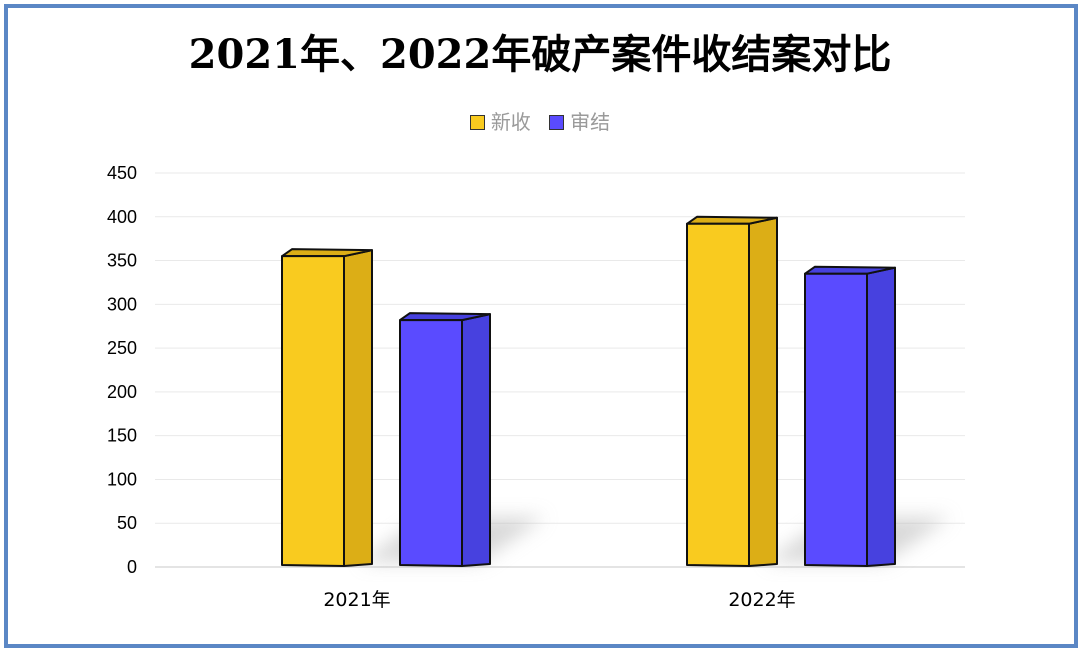 This screenshot has width=1080, height=650. I want to click on x-tick-label: 2021年, so click(356, 600).